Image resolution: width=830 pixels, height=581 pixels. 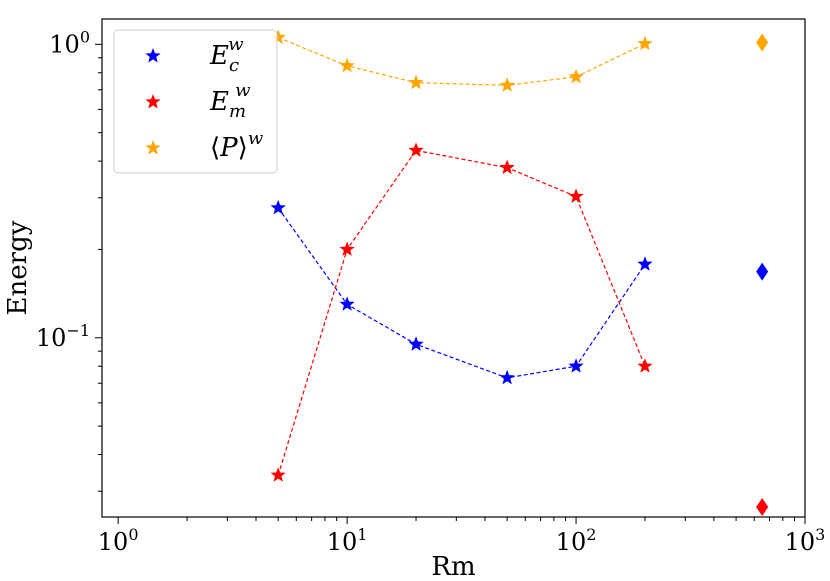 What do you see at coordinates (820, 534) in the screenshot?
I see `x-tick-exponent: 3` at bounding box center [820, 534].